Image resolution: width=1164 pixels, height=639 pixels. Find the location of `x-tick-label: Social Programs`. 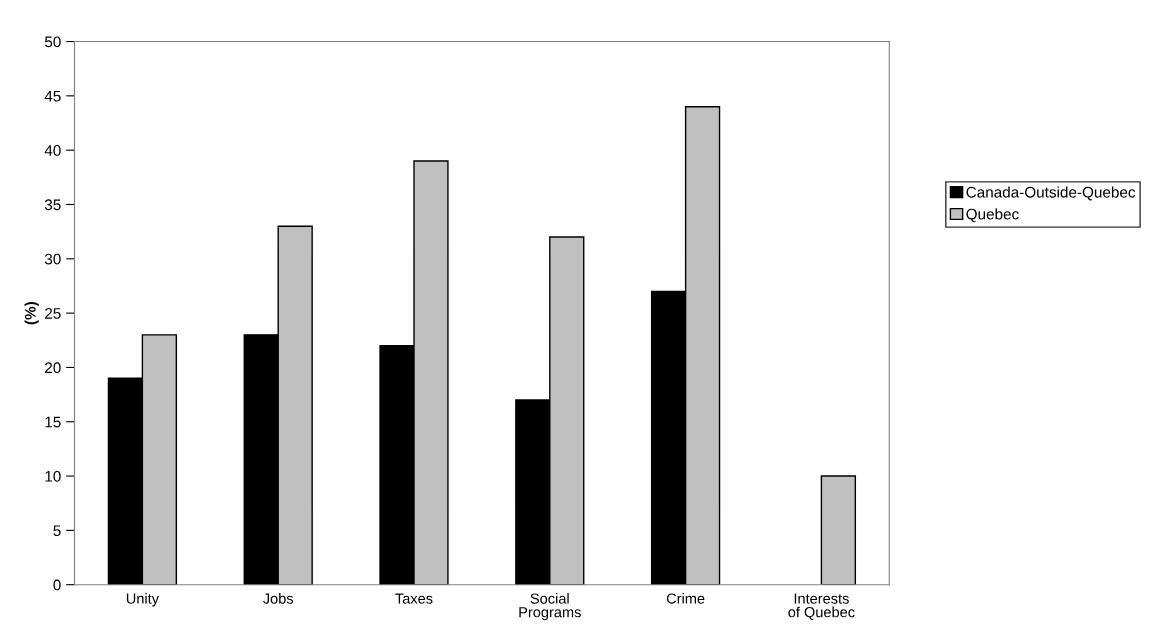

x-tick-label: Social Programs is located at coordinates (550, 607).